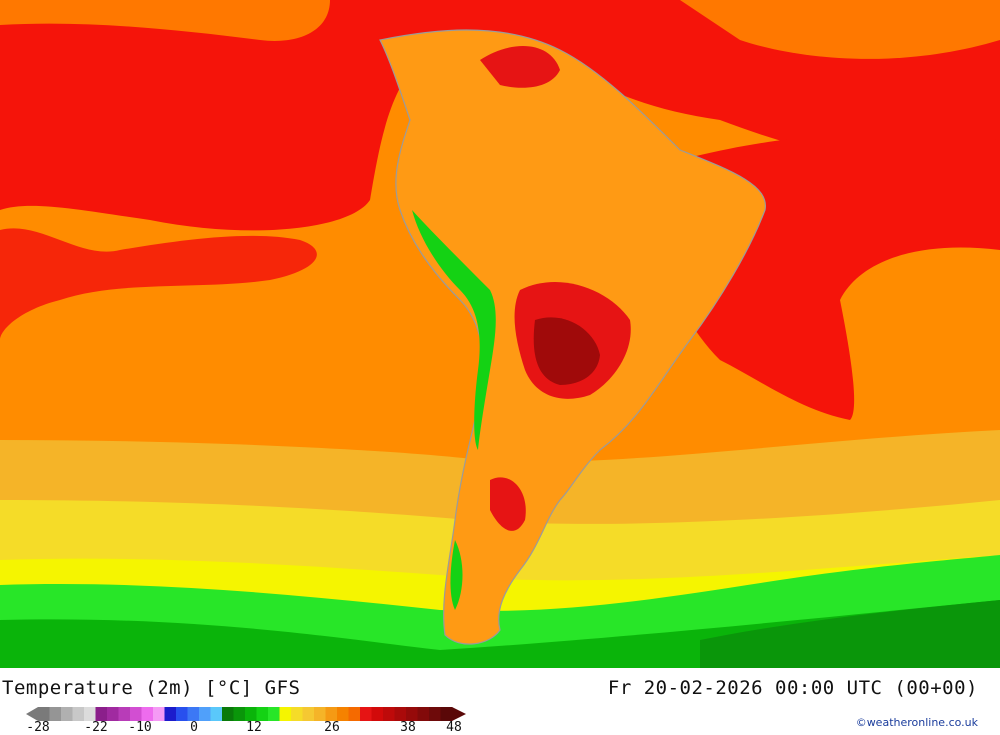  I want to click on pacific-warm-blob, so click(158, 284).